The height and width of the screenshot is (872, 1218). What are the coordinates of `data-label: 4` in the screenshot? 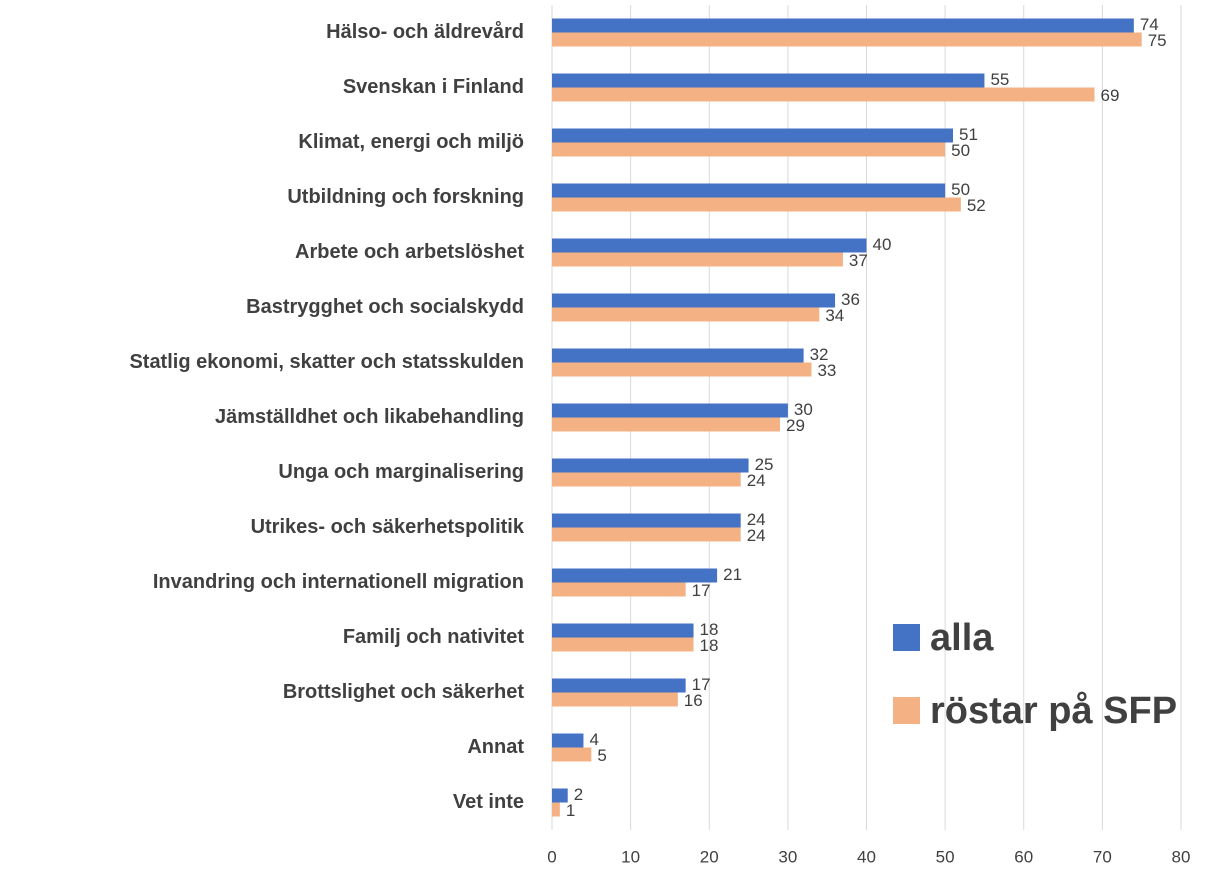 It's located at (593, 739).